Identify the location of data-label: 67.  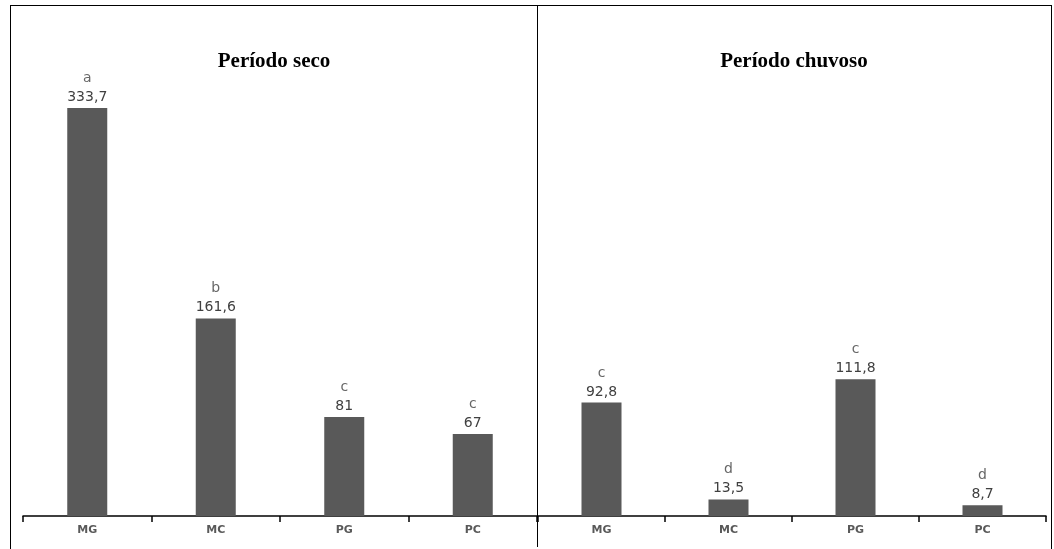
(472, 422).